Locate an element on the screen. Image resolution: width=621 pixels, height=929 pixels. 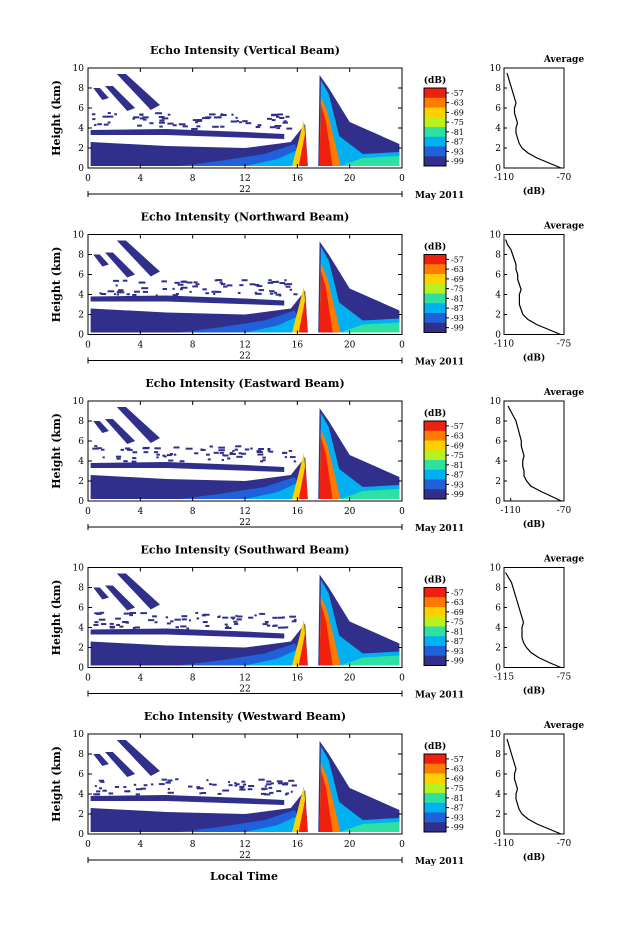
y-axis-label: Height (km) is located at coordinates (56, 451).